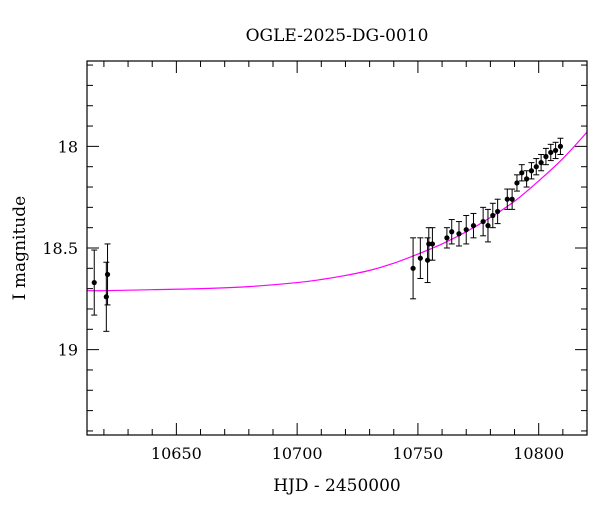 This screenshot has height=512, width=600. Describe the element at coordinates (20, 248) in the screenshot. I see `y-axis-label: I magnitude` at that location.